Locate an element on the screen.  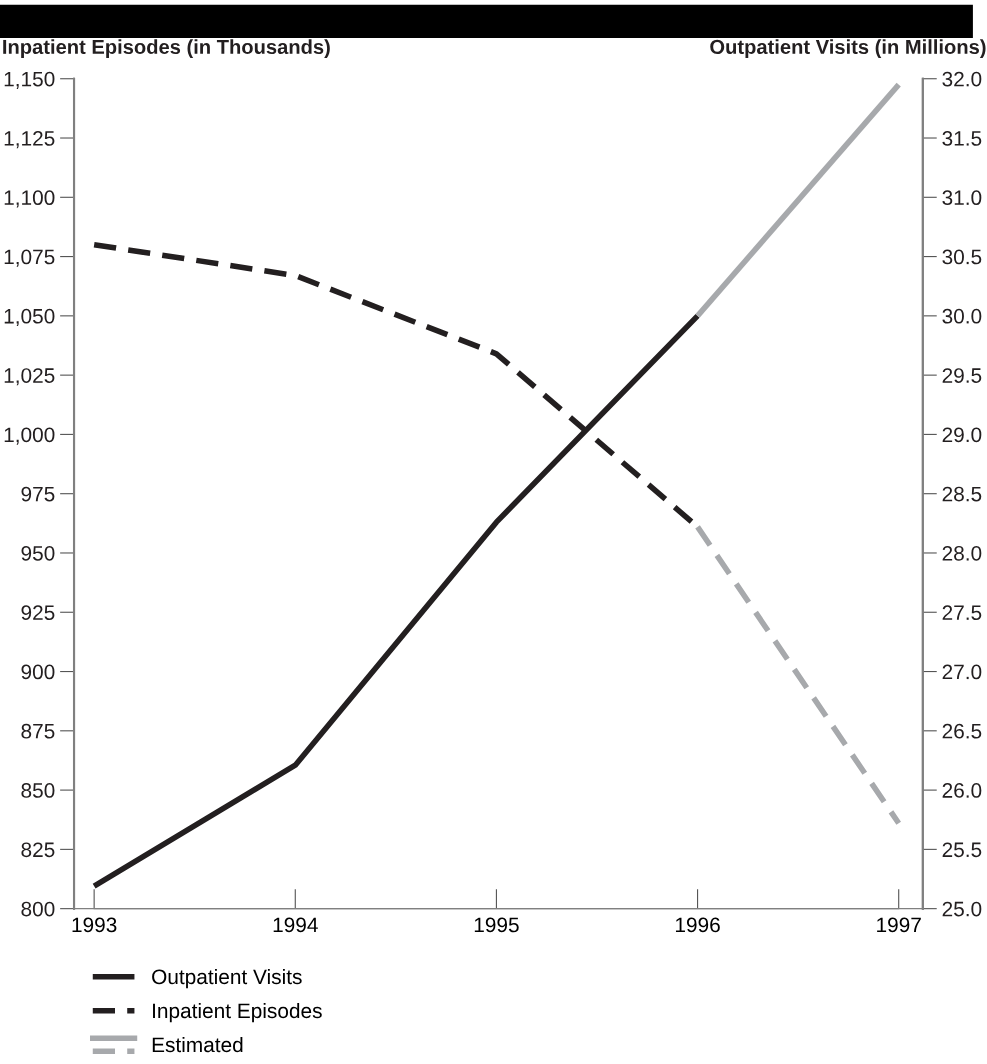
y-tick-label: 925 is located at coordinates (38, 613).